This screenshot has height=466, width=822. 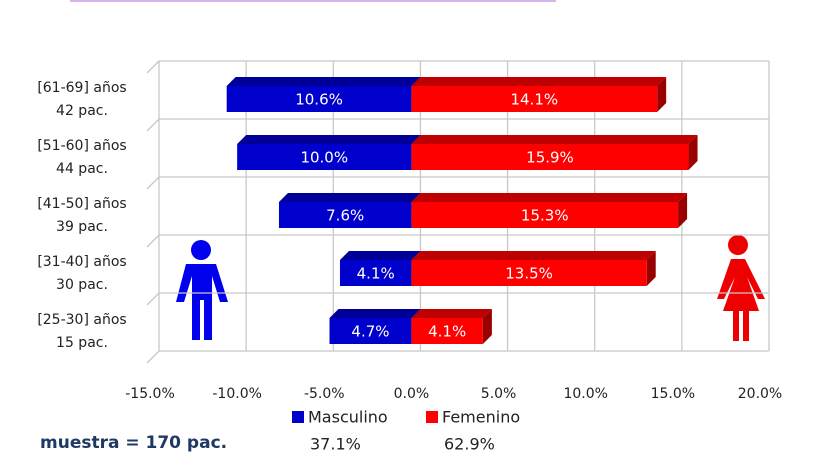 I want to click on female-icon, so click(x=741, y=288).